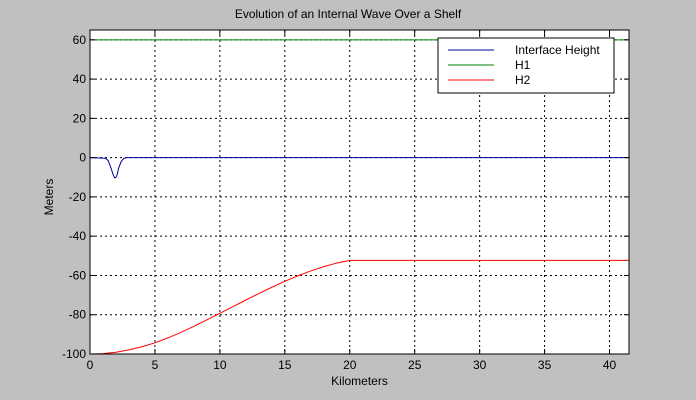 This screenshot has width=696, height=400. I want to click on y-tick-label: 0, so click(82, 158).